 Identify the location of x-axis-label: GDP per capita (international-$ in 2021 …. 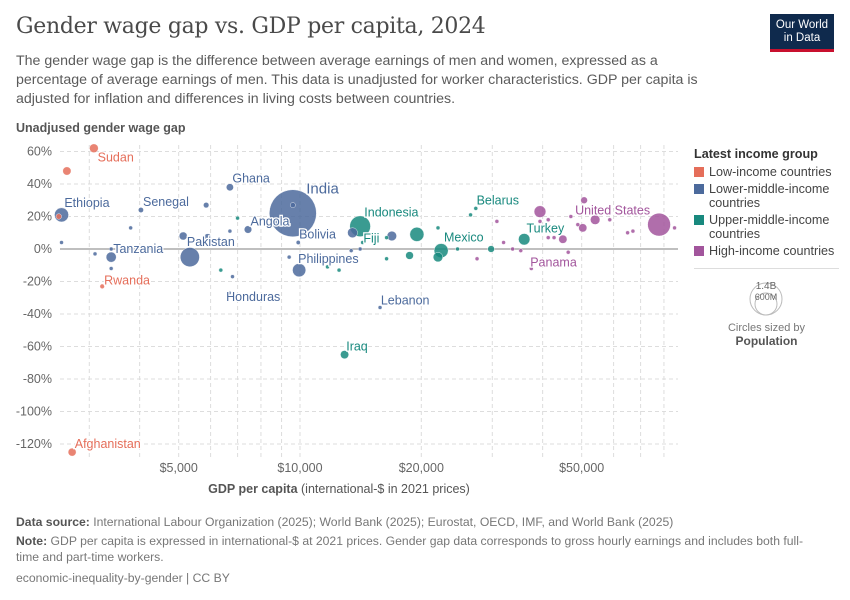
(339, 489).